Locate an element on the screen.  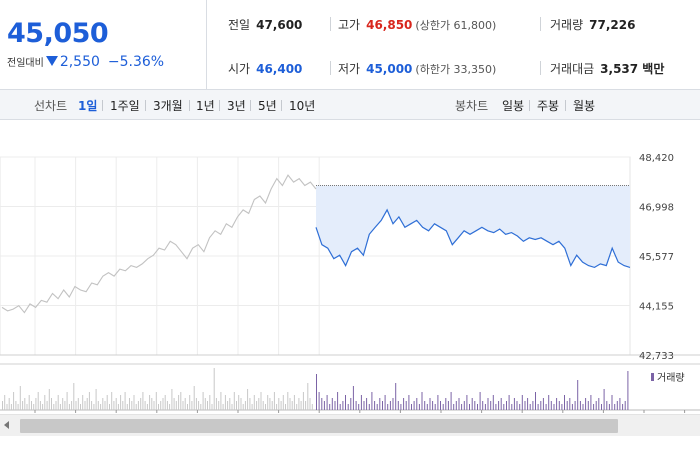
stat-sub: (상한가 61,800) is located at coordinates (456, 25).